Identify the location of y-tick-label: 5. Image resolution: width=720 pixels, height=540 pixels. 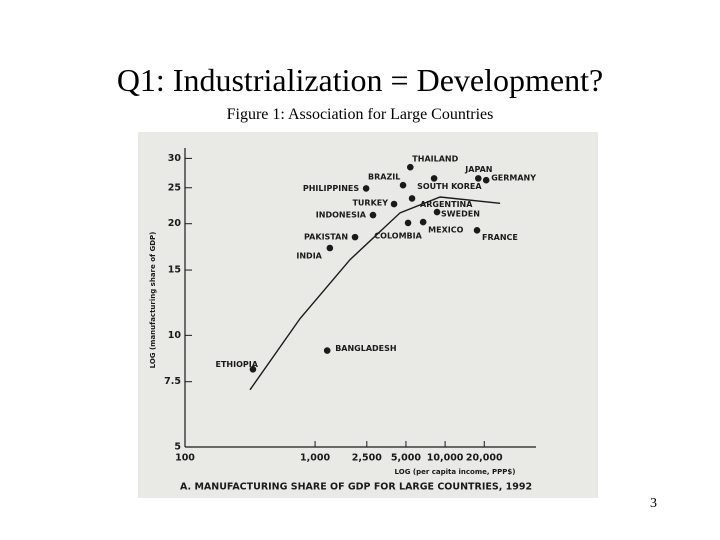
(177, 447).